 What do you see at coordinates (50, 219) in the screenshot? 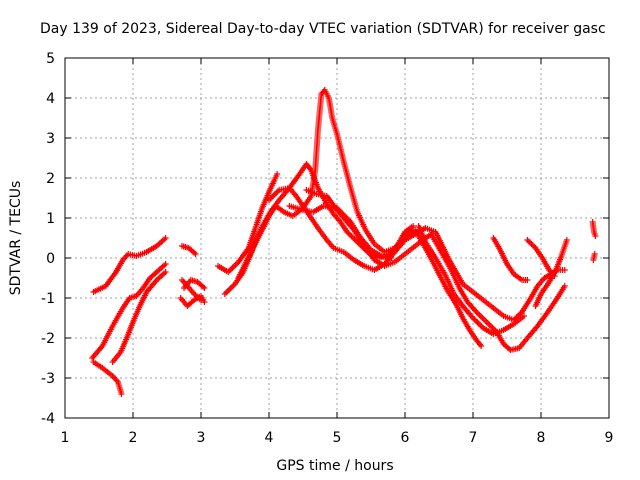
I see `y-tick-label: 1` at bounding box center [50, 219].